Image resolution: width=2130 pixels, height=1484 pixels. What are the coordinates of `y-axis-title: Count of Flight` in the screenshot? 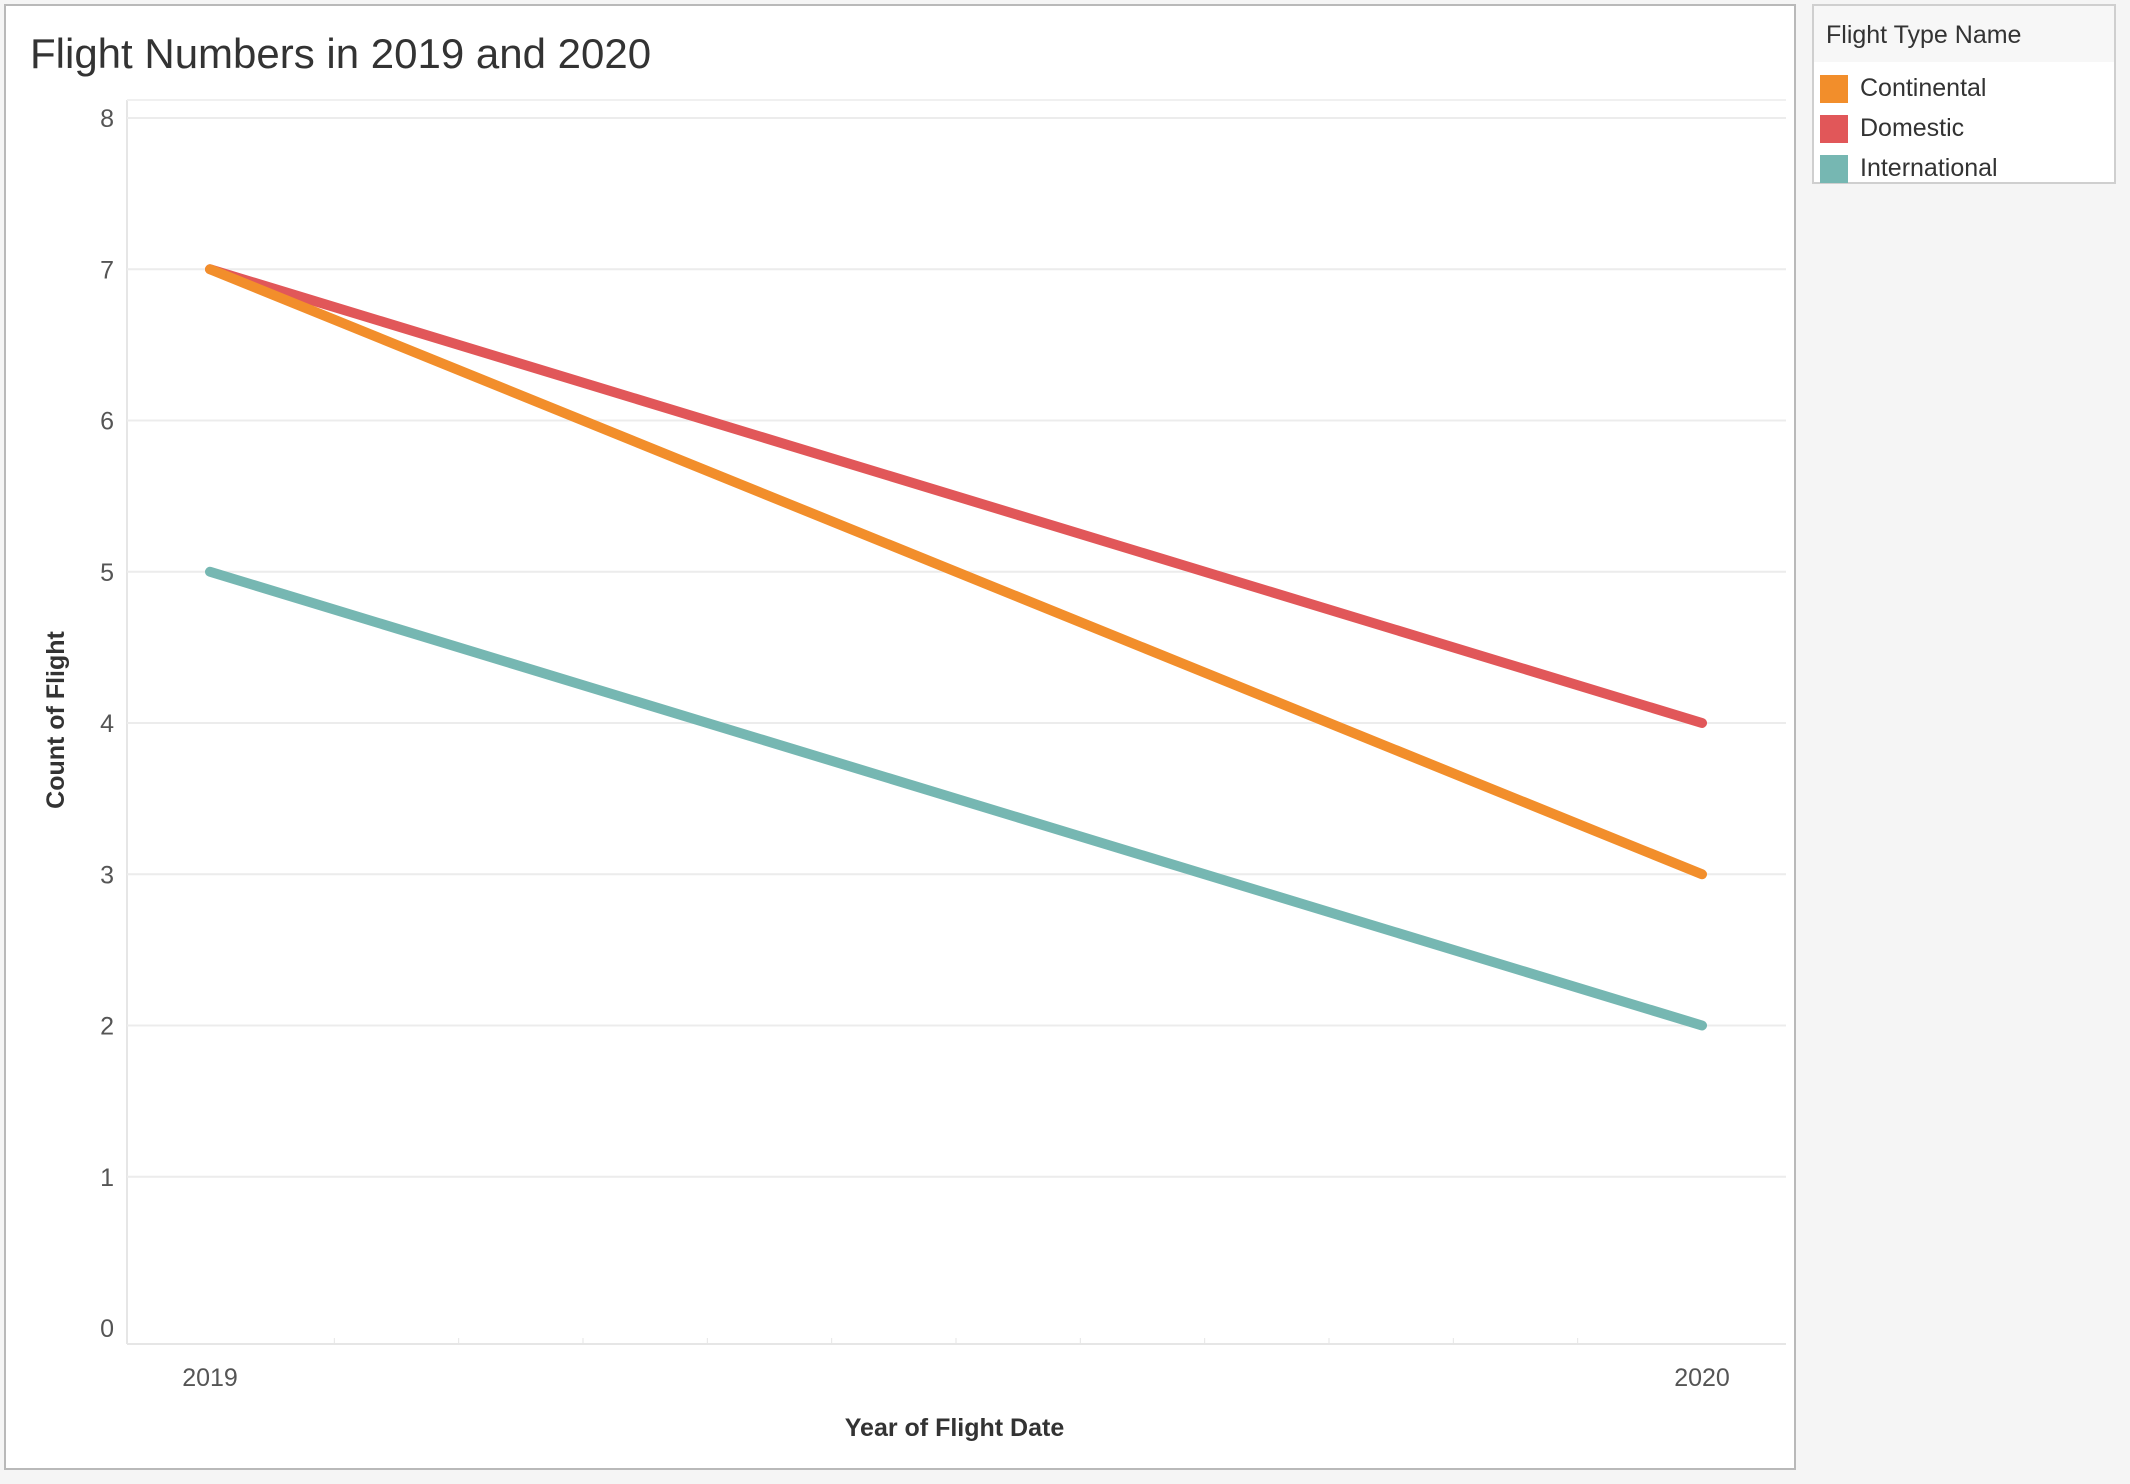 It's located at (56, 719).